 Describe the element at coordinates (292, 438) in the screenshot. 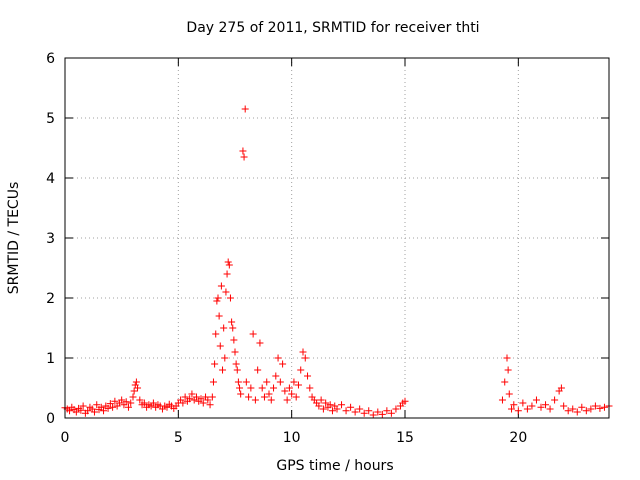

I see `x-tick-label: 10` at that location.